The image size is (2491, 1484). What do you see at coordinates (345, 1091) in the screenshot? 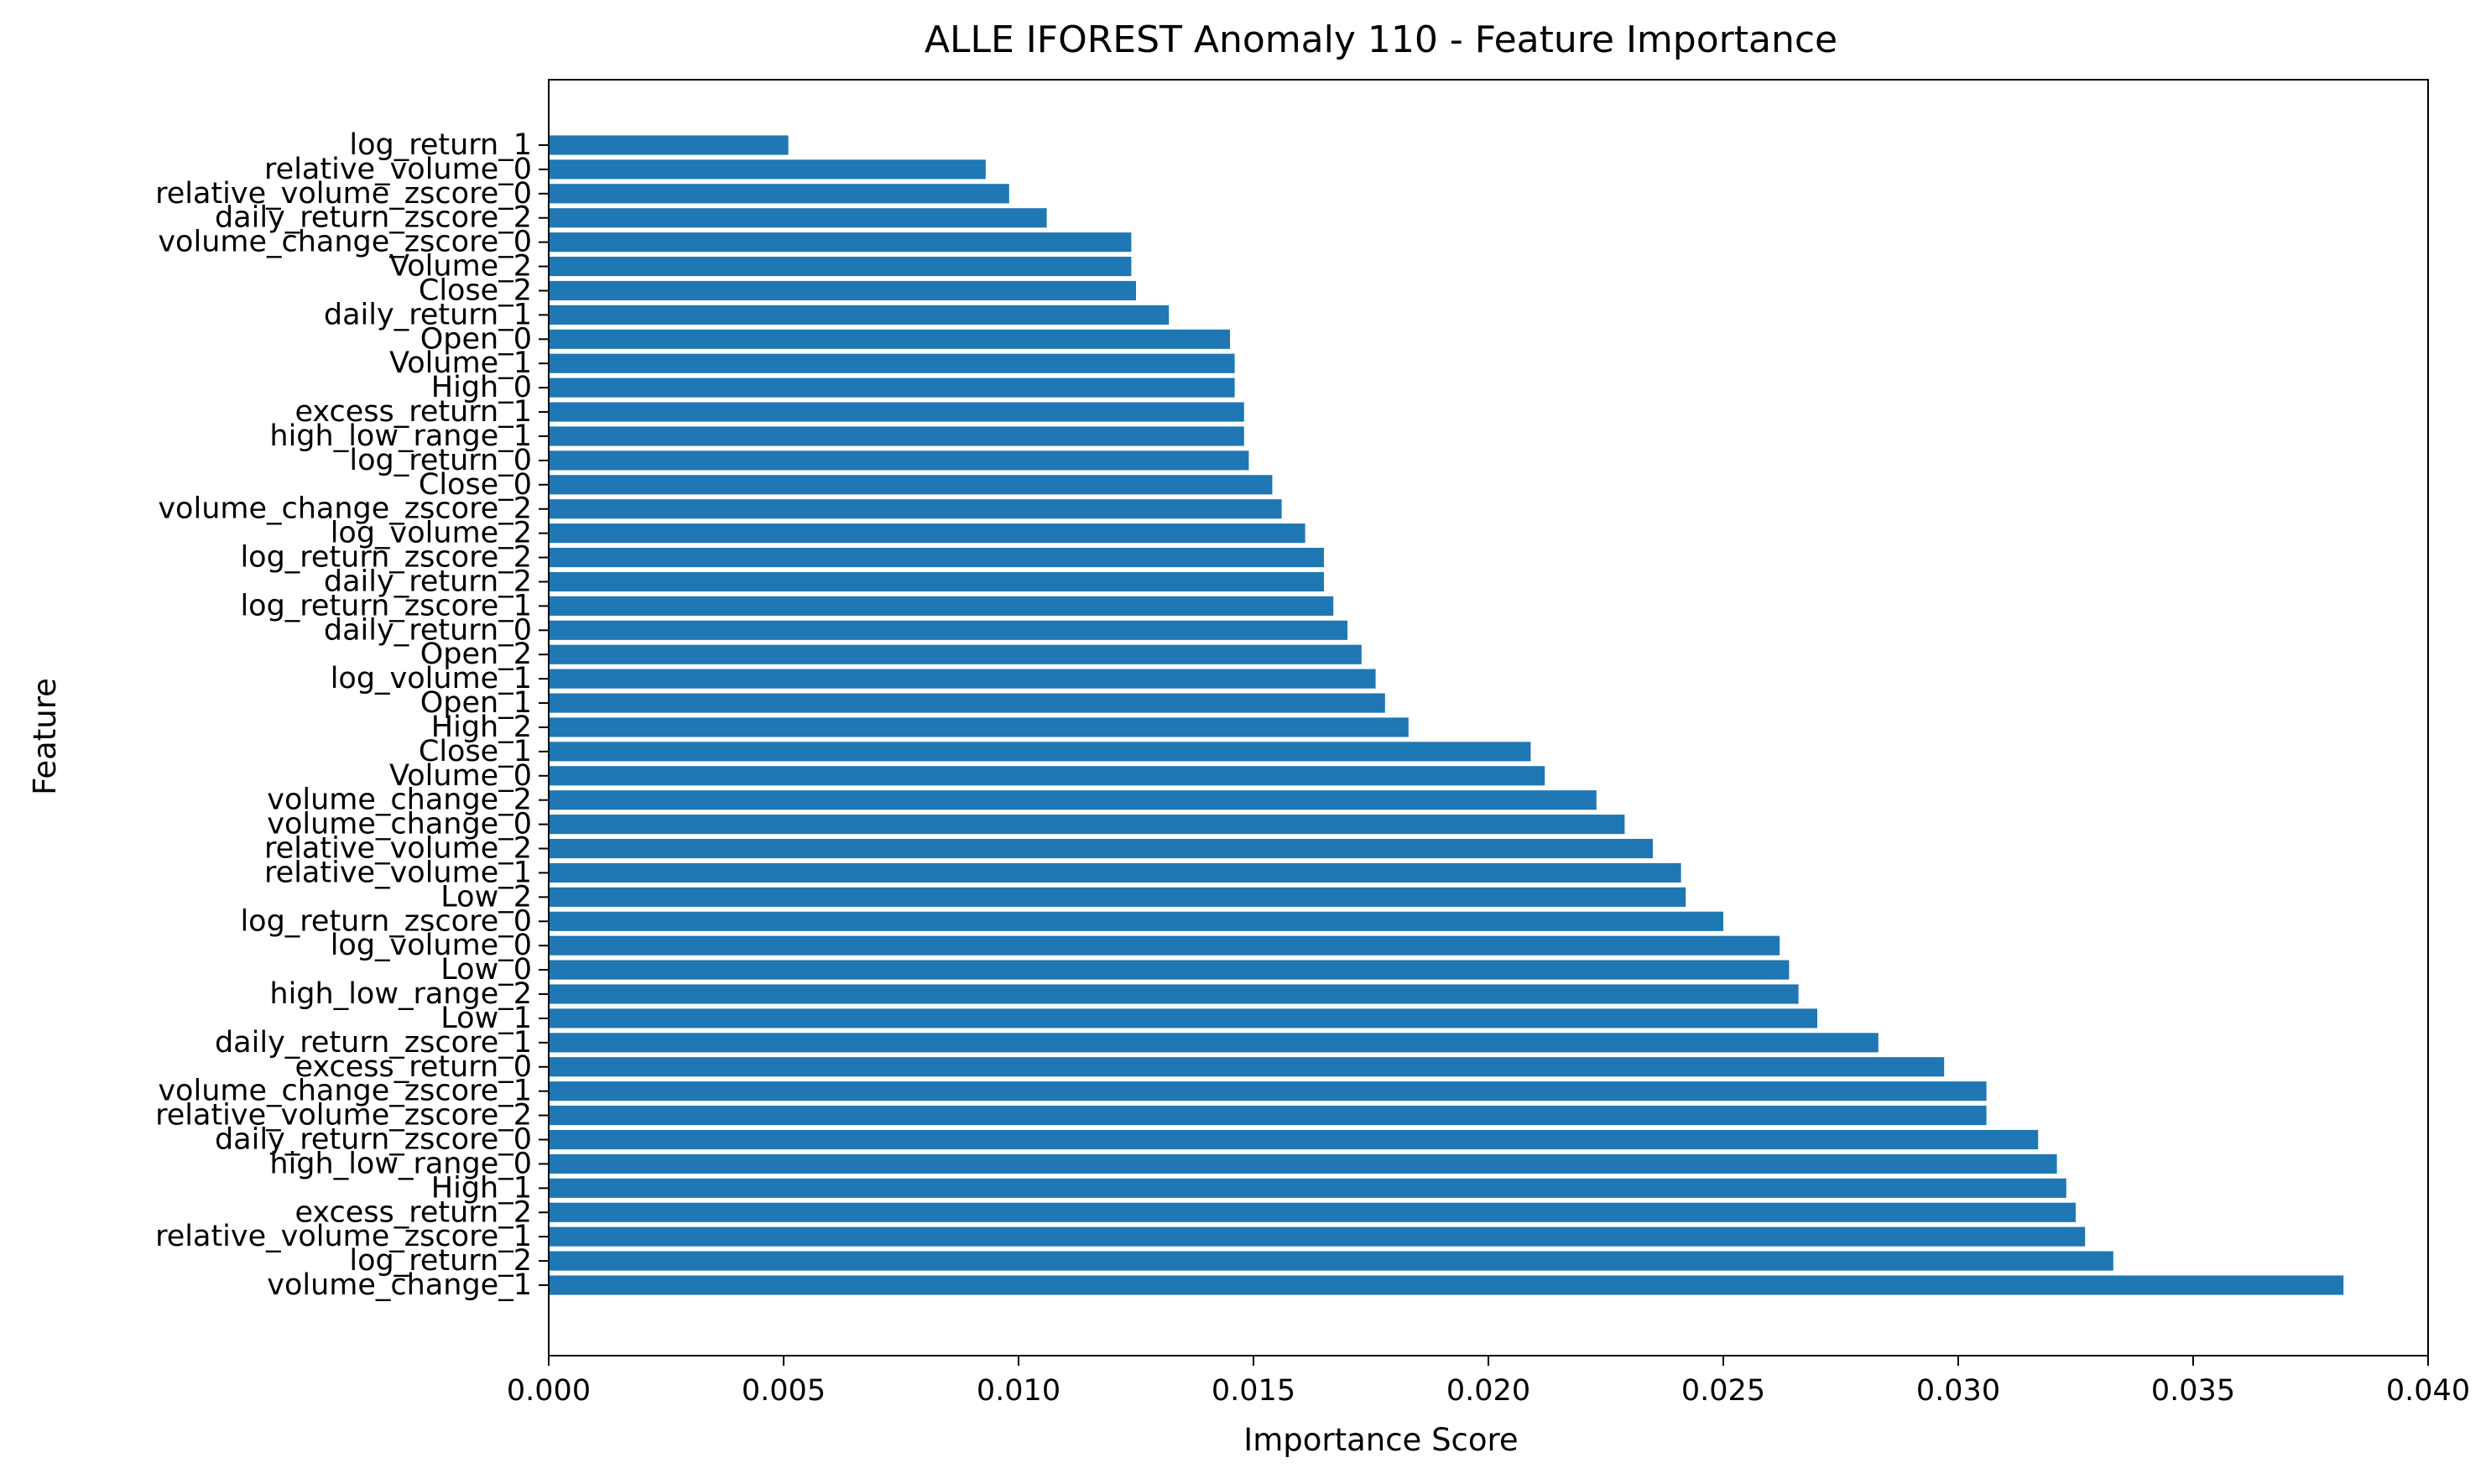
I see `y-tick-label: volume_change_zscore_1` at bounding box center [345, 1091].